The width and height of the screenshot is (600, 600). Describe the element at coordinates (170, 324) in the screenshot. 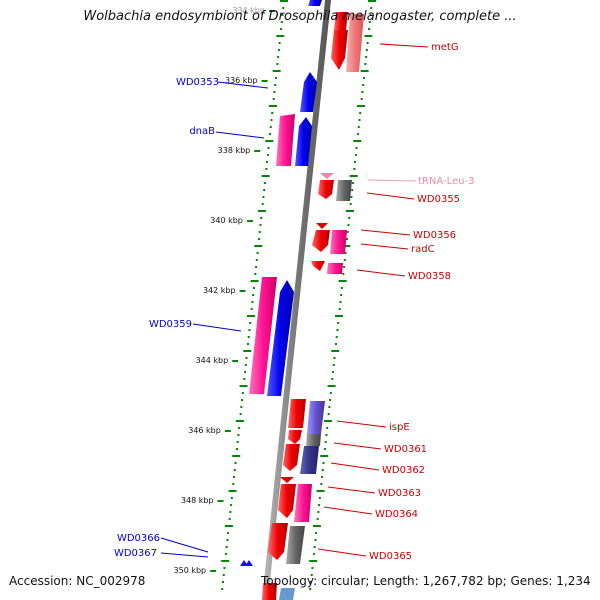

I see `gene-label-wd0359: WD0359` at that location.